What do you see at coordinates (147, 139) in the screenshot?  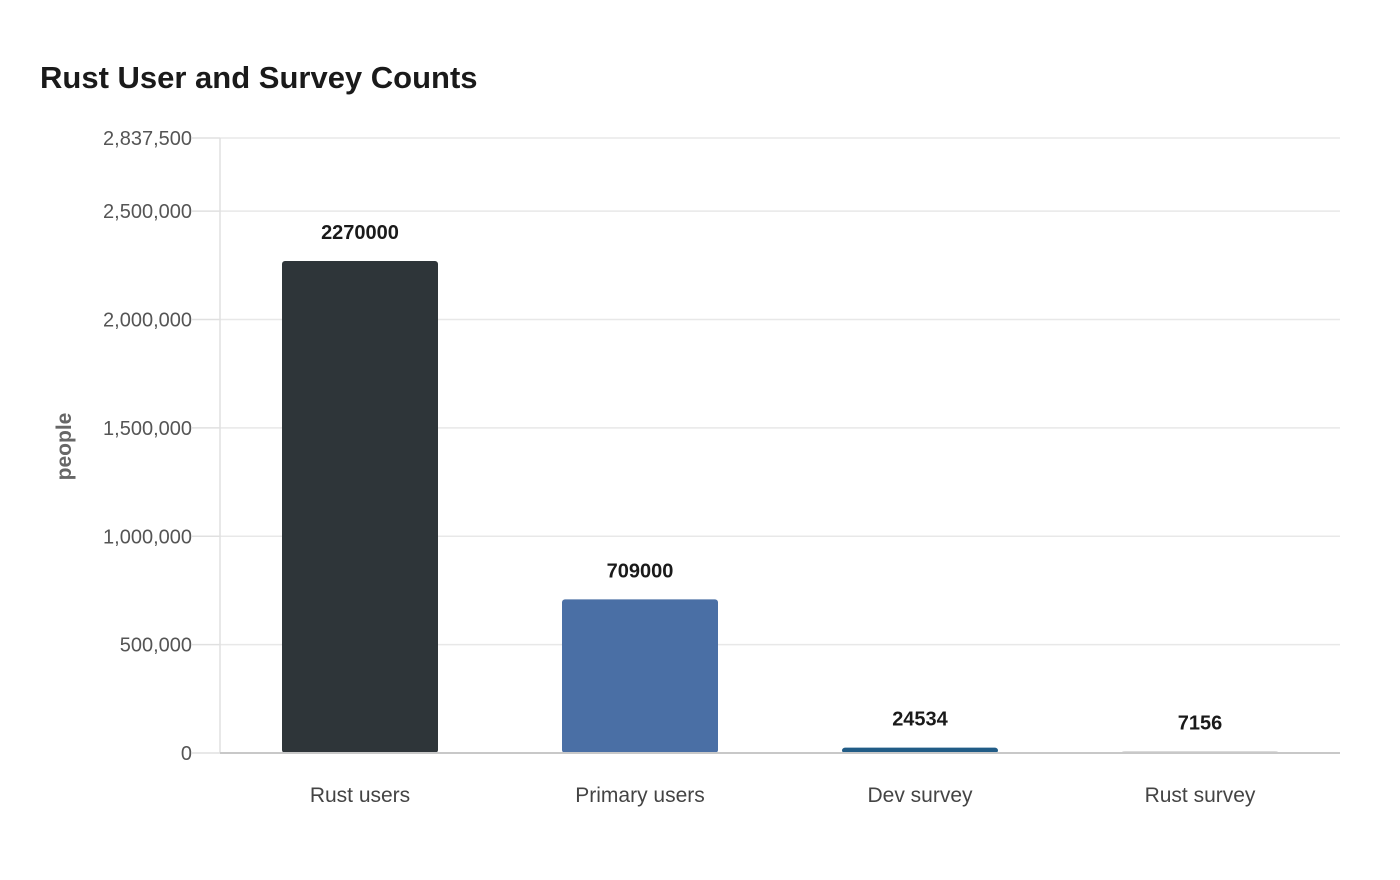 I see `y-tick-label: 2,837,500` at bounding box center [147, 139].